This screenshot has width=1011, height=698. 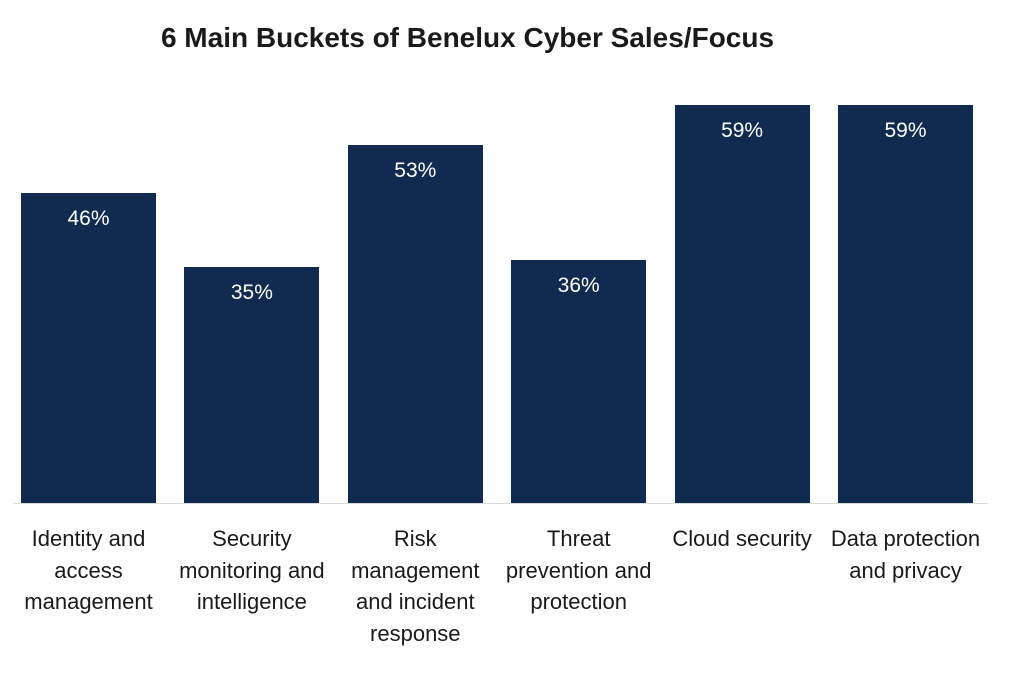 I want to click on x-tick-label: Threat prevention and protection, so click(x=578, y=570).